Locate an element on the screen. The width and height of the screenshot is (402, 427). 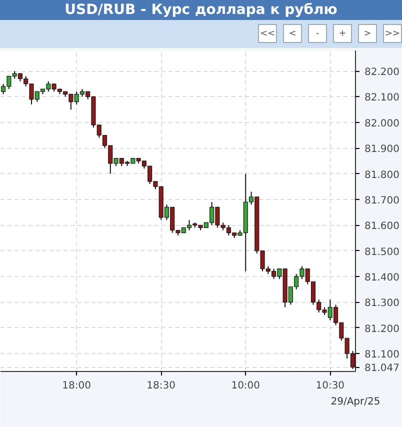
y-tick-label: 82.000 is located at coordinates (382, 124).